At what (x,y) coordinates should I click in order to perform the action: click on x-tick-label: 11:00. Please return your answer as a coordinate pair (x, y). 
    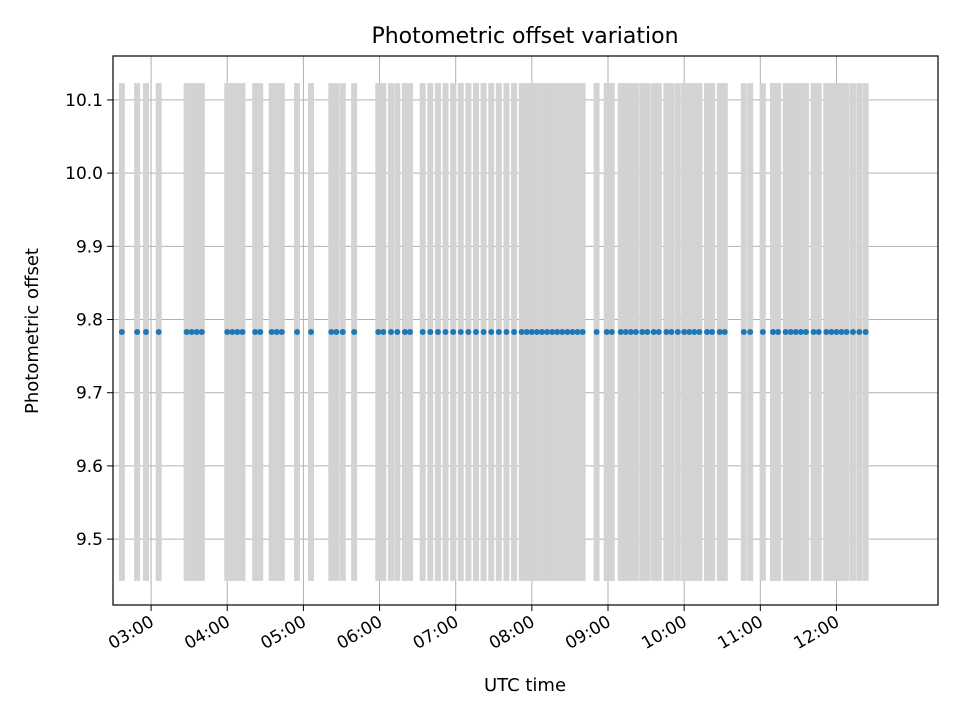
    Looking at the image, I should click on (740, 633).